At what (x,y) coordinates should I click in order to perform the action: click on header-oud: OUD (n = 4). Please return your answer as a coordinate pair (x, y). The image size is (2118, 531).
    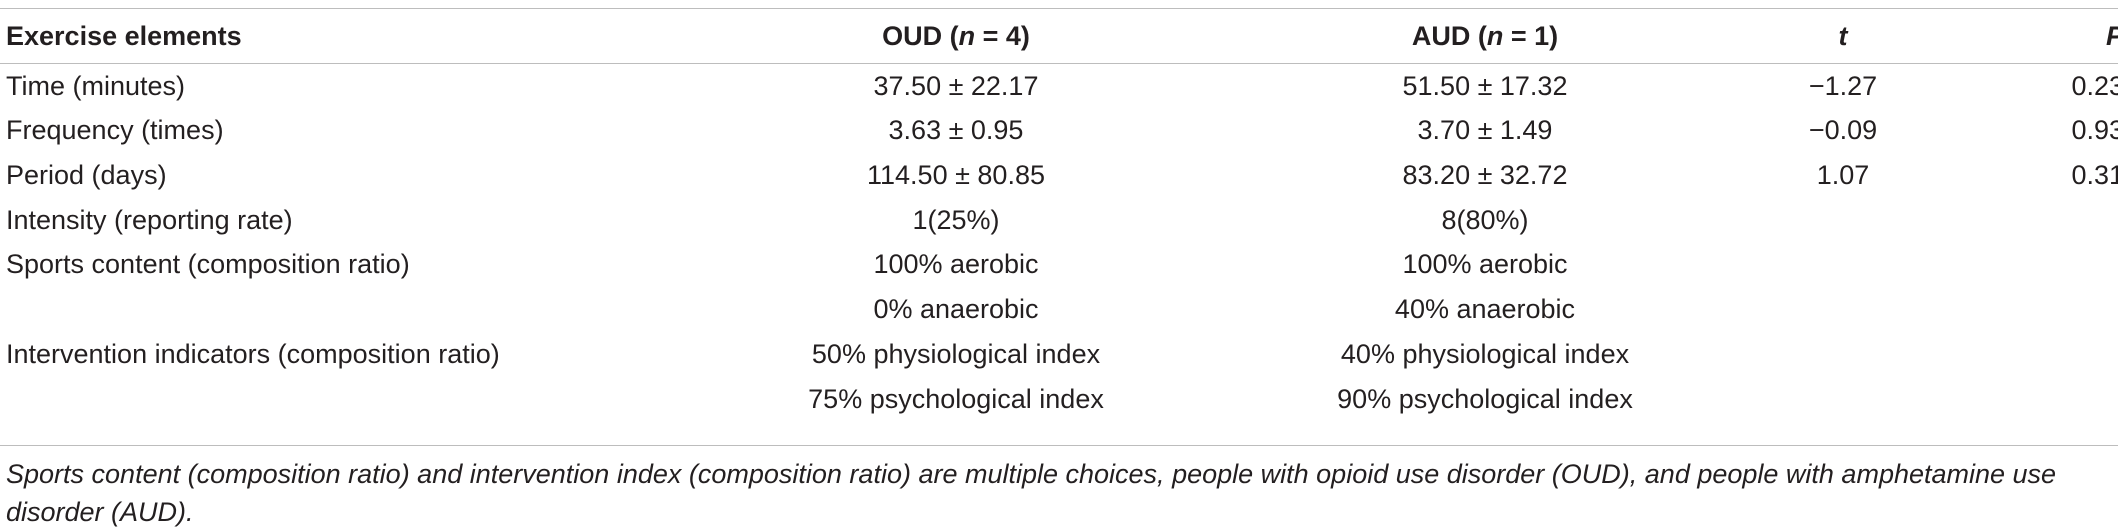
    Looking at the image, I should click on (956, 36).